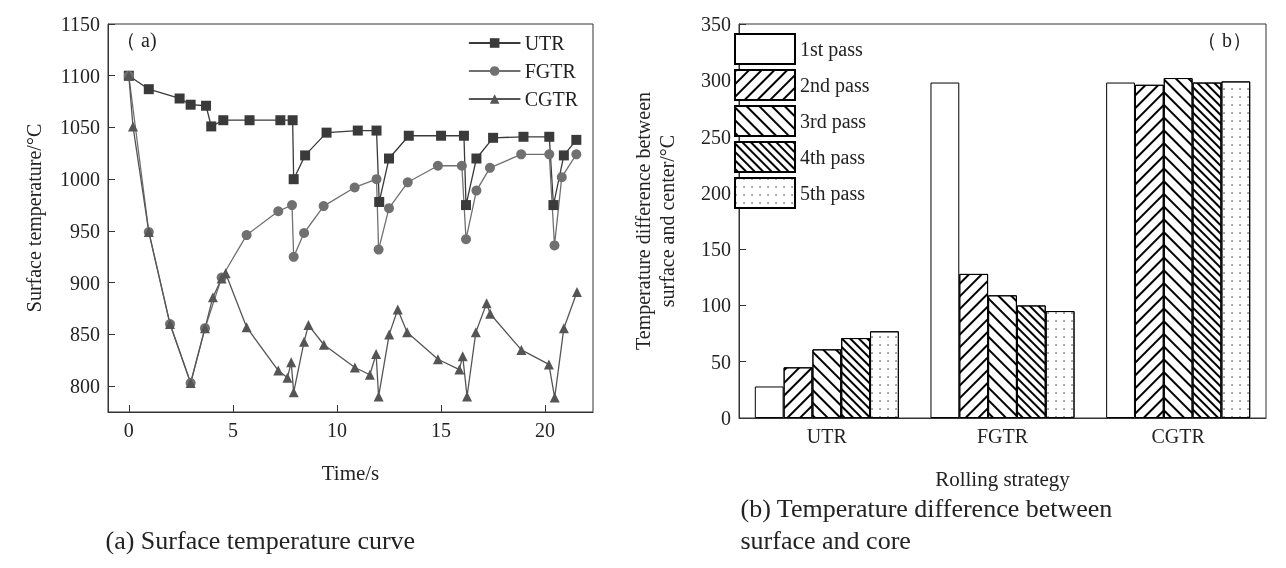  I want to click on y-axis-title: Surface temperature/°C, so click(34, 218).